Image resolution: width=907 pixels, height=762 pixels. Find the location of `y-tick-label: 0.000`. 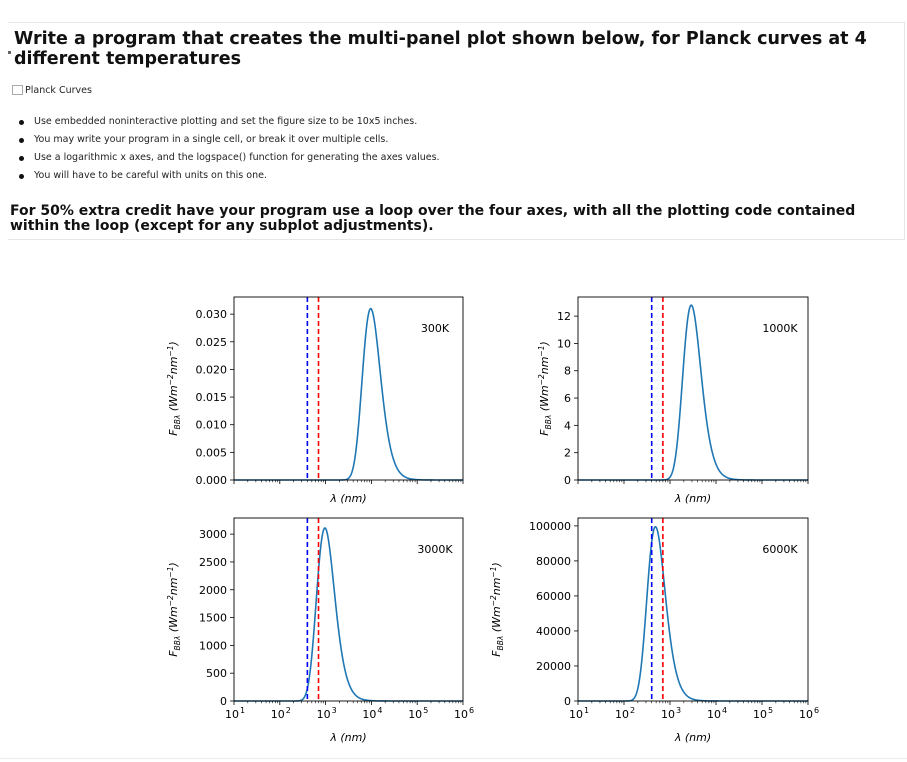

y-tick-label: 0.000 is located at coordinates (212, 480).